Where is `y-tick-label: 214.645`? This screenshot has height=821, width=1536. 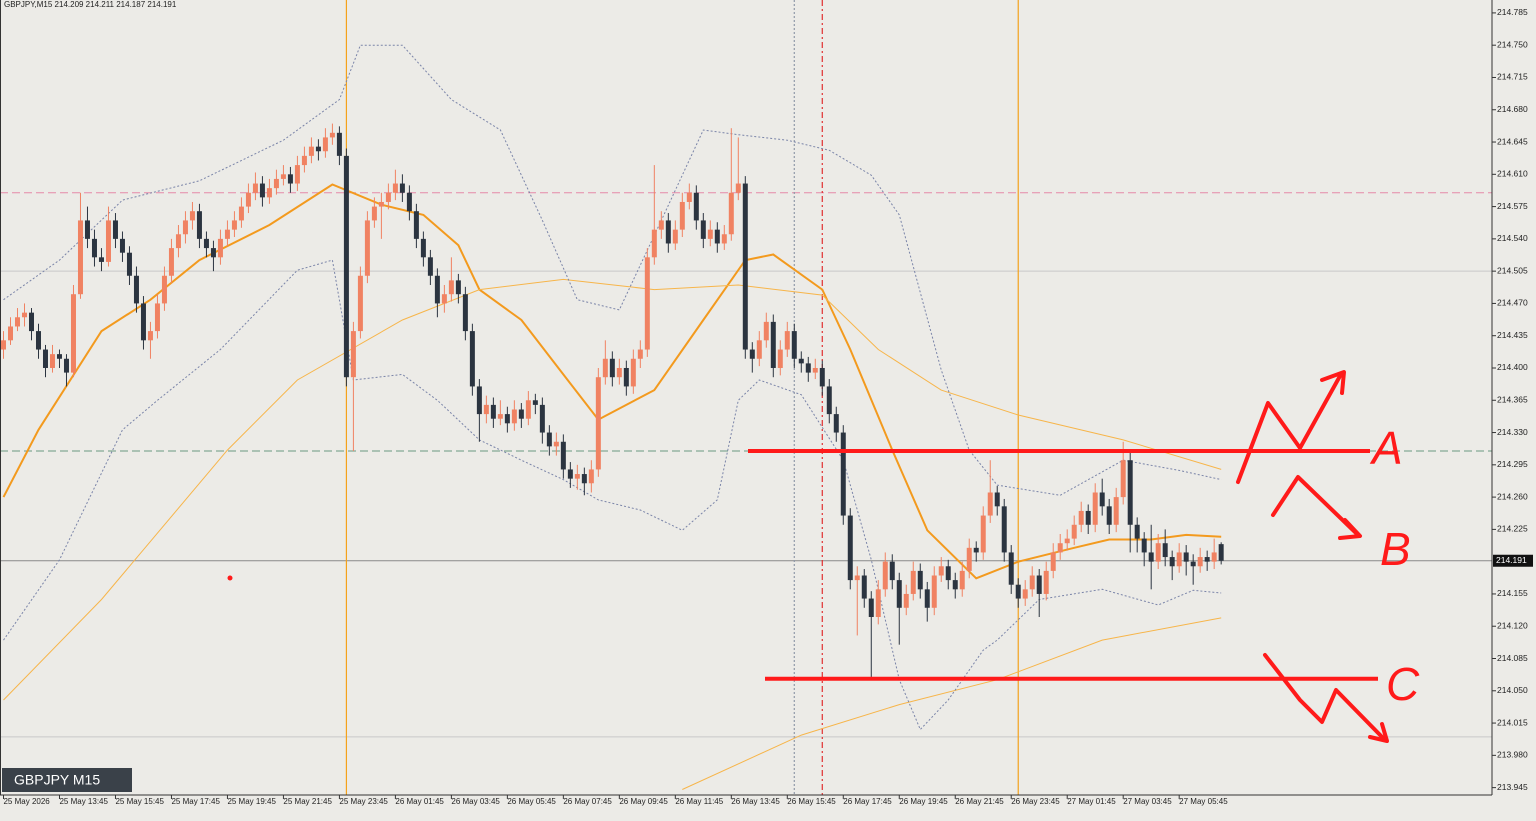 y-tick-label: 214.645 is located at coordinates (1512, 141).